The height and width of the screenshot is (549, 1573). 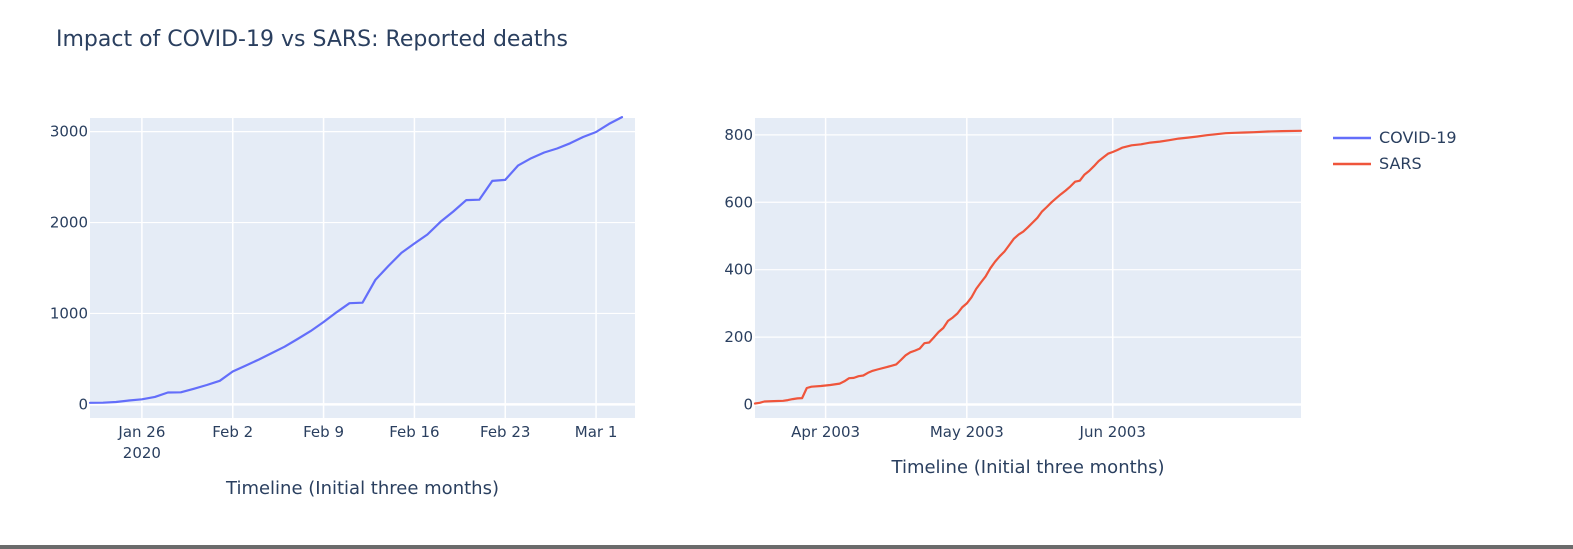 I want to click on y-tick-label: 200, so click(x=738, y=337).